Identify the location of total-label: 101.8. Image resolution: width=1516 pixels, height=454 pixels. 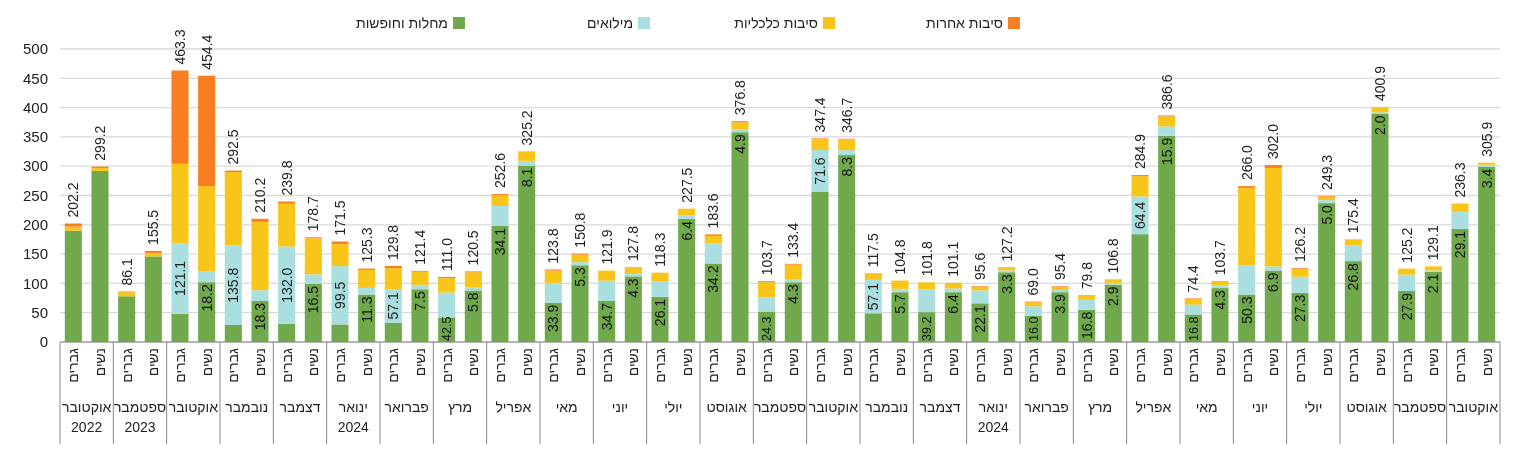
(926, 259).